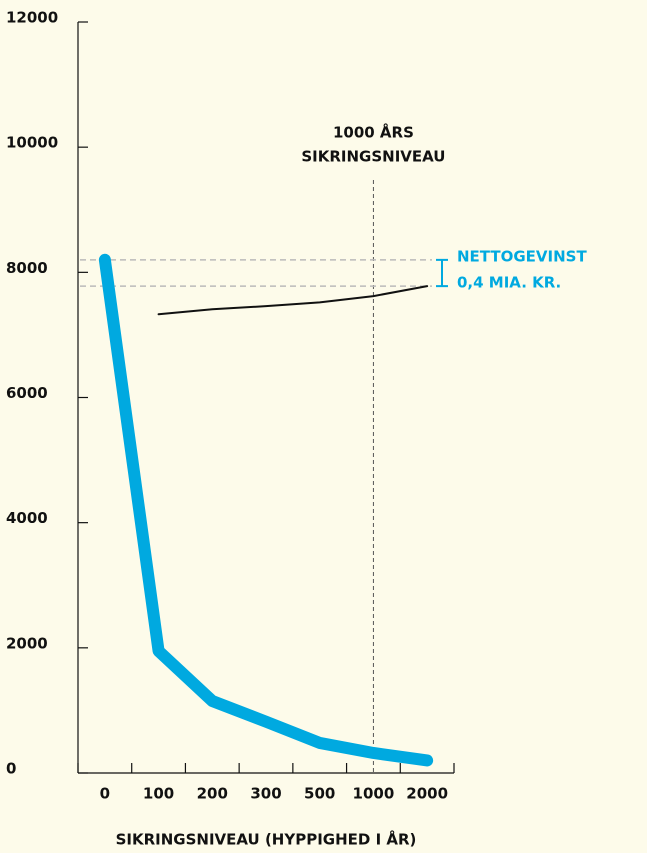  Describe the element at coordinates (266, 839) in the screenshot. I see `x-axis-title: SIKRINGSNIVEAU (HYPPIGHED I ÅR)` at that location.